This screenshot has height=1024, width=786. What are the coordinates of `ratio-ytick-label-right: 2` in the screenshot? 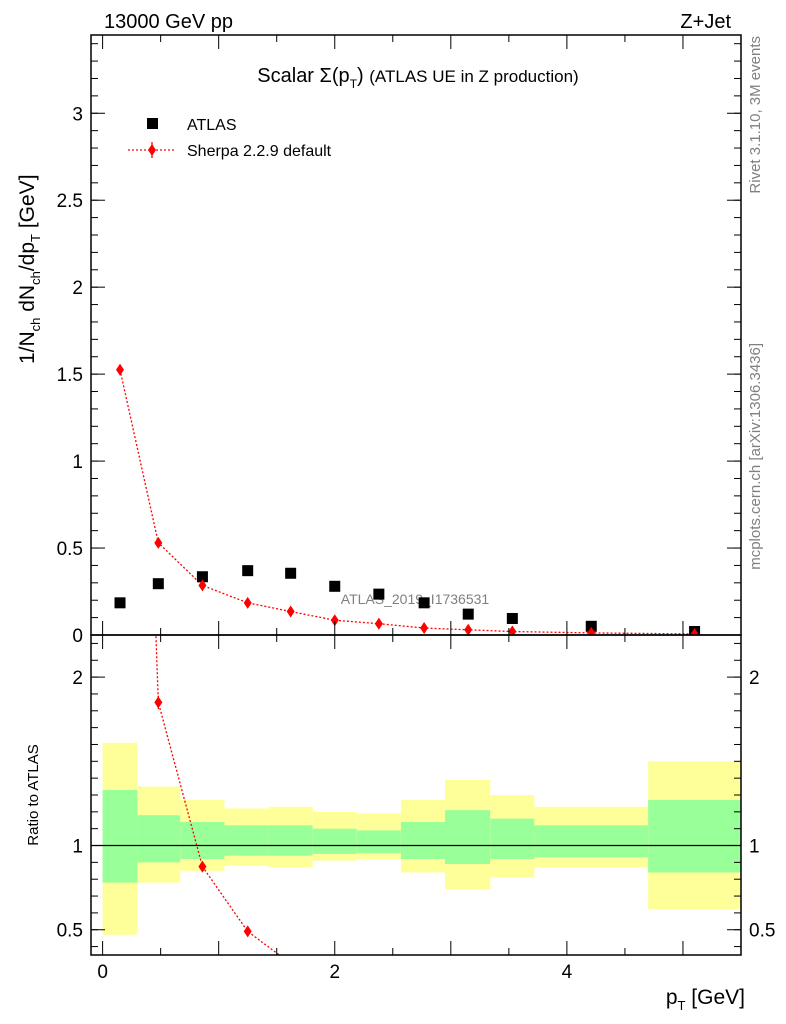 It's located at (754, 678).